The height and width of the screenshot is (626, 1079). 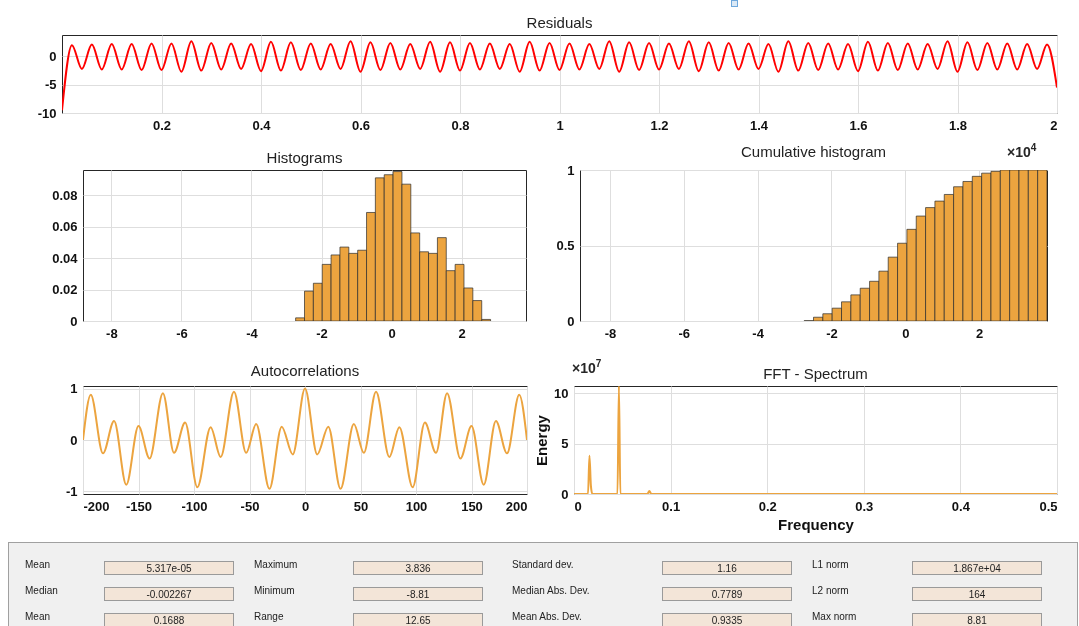 What do you see at coordinates (516, 506) in the screenshot?
I see `x-tick-label: 200` at bounding box center [516, 506].